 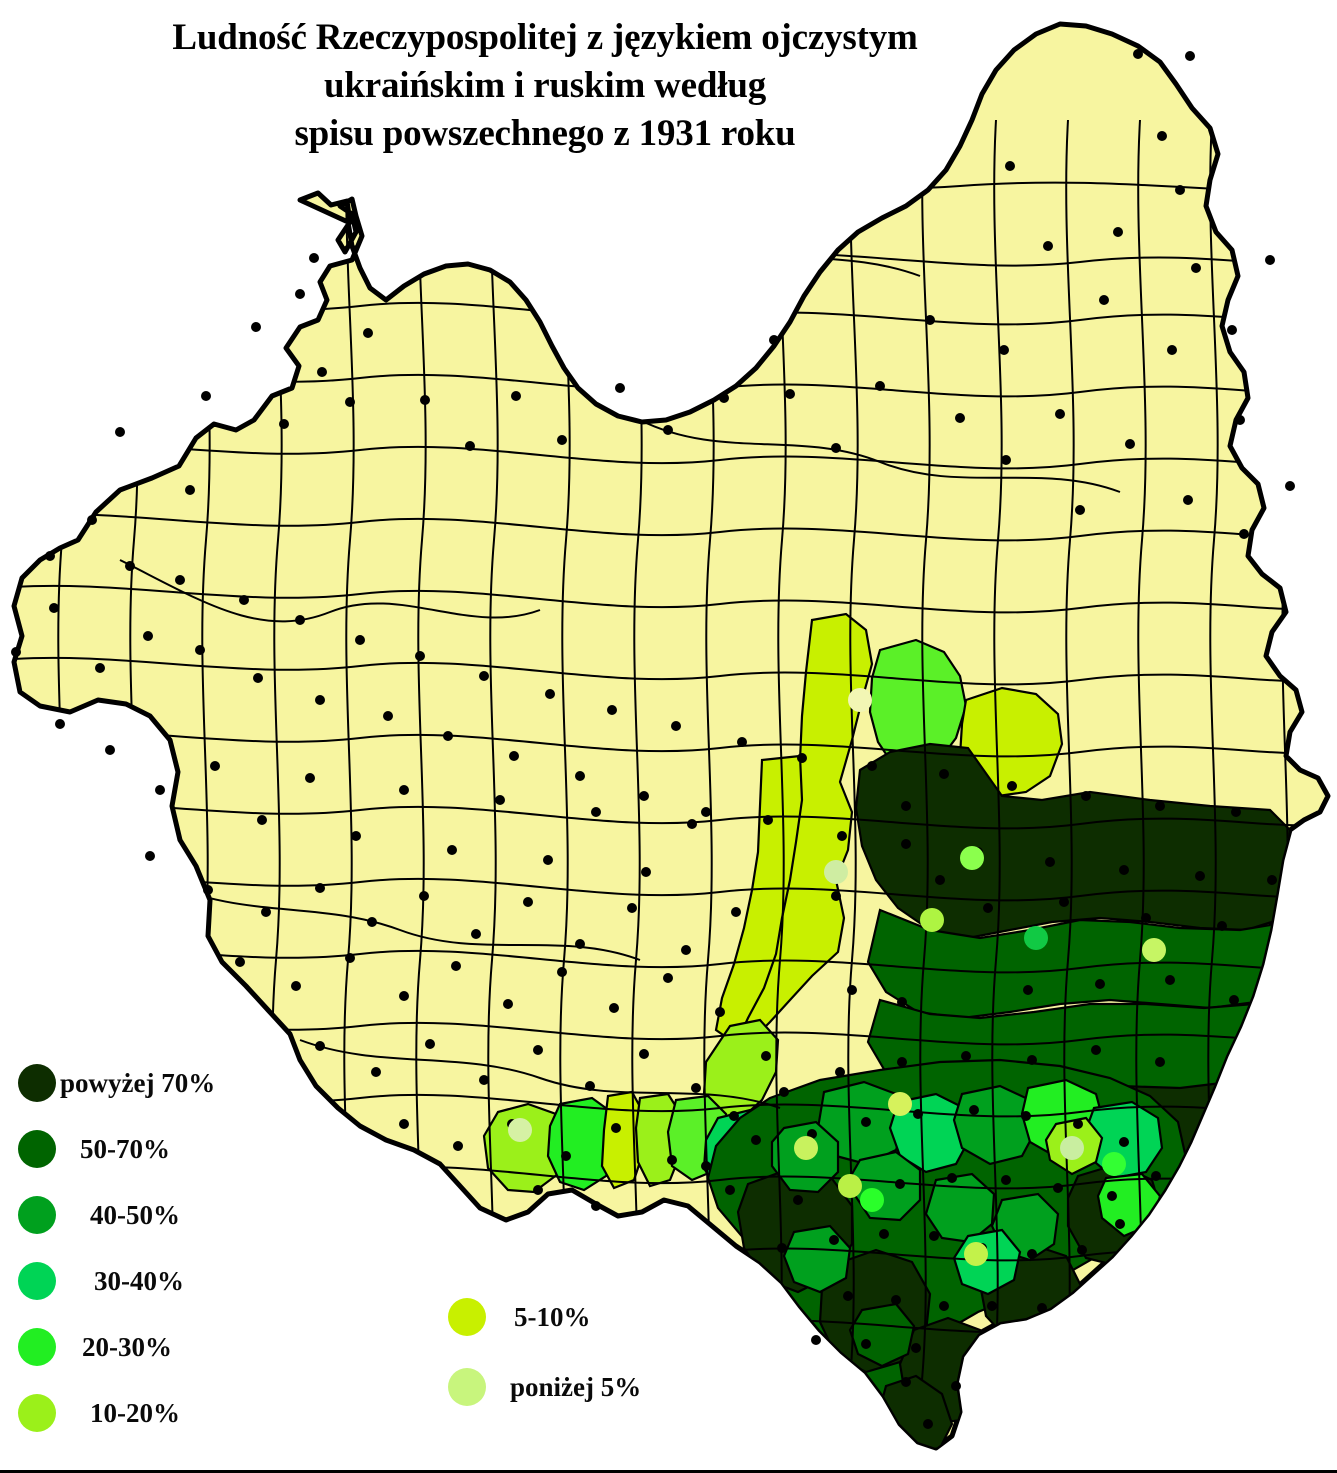 What do you see at coordinates (806, 1148) in the screenshot?
I see `city-marker-przemysl` at bounding box center [806, 1148].